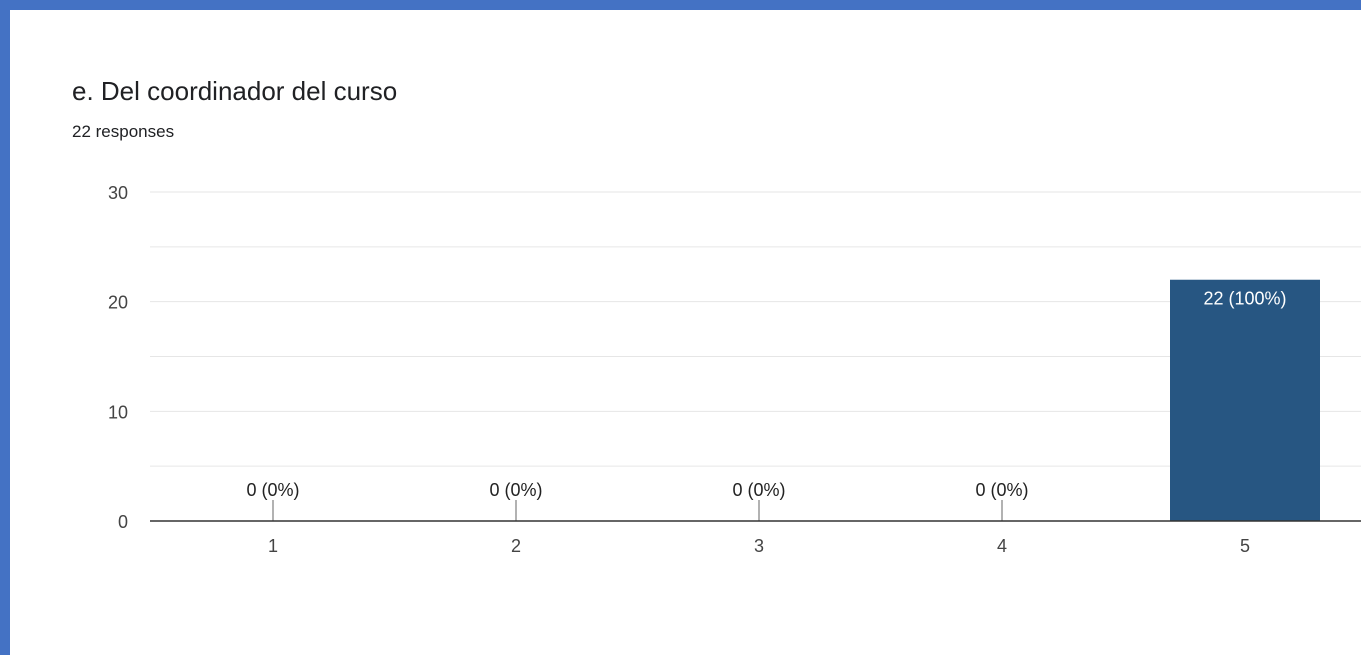  What do you see at coordinates (1245, 546) in the screenshot?
I see `x-tick-label: 5` at bounding box center [1245, 546].